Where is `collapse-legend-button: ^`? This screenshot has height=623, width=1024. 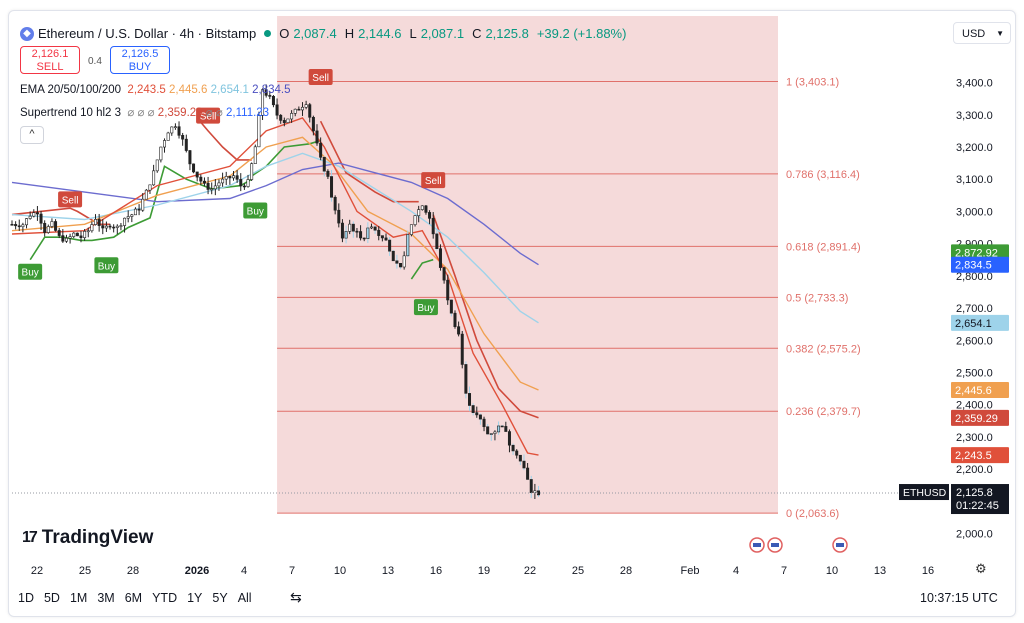 collapse-legend-button: ^ is located at coordinates (32, 135).